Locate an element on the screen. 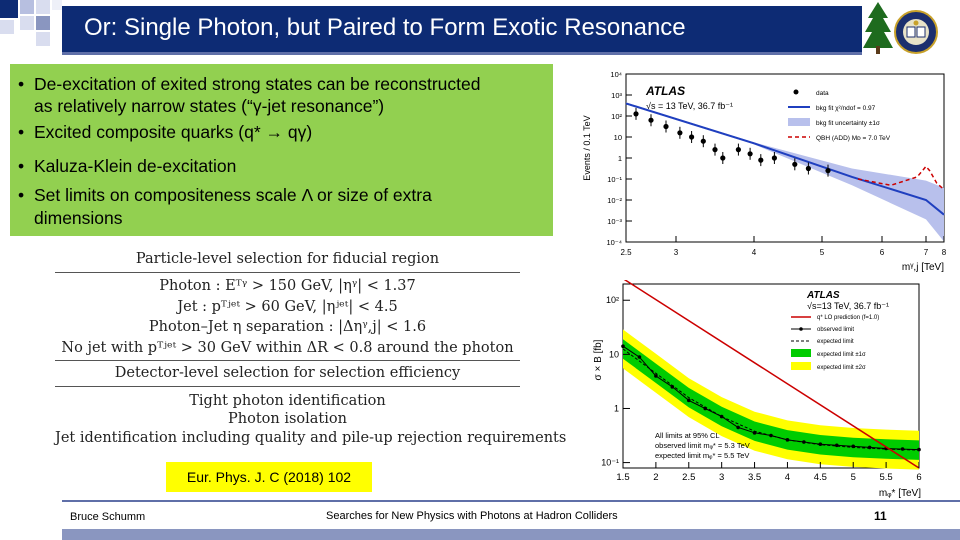 This screenshot has width=960, height=540. x-tick-labels: 1.5 2 2.5 3 3.5 4 4.5 5 5.5 6 is located at coordinates (769, 472).